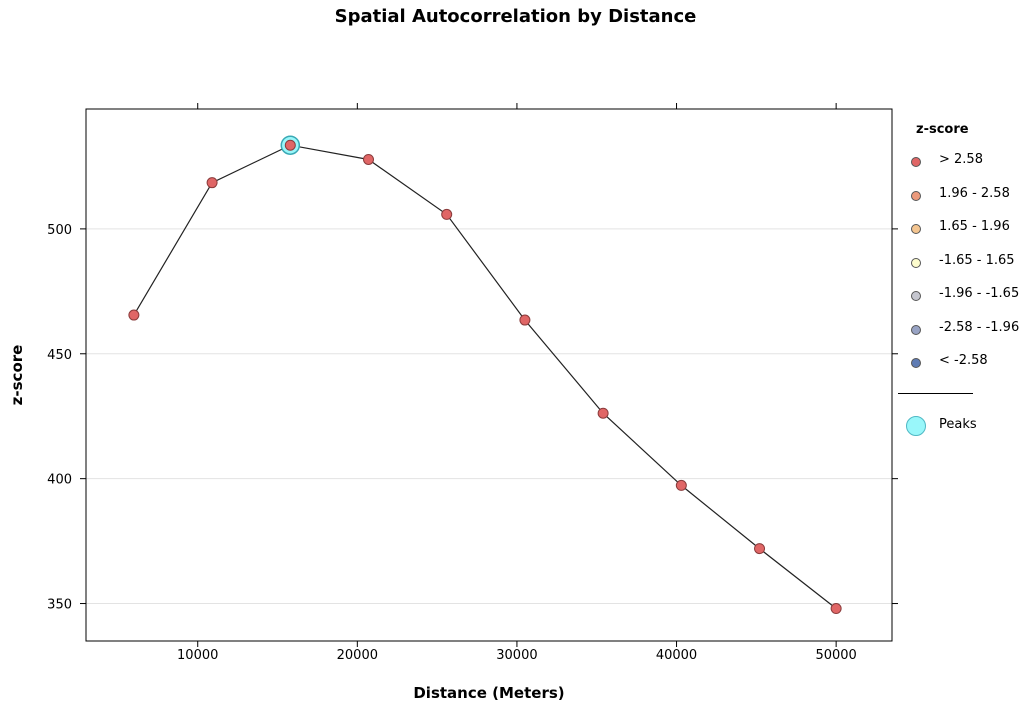 This screenshot has height=702, width=1031. What do you see at coordinates (961, 159) in the screenshot?
I see `legend-label: > 2.58` at bounding box center [961, 159].